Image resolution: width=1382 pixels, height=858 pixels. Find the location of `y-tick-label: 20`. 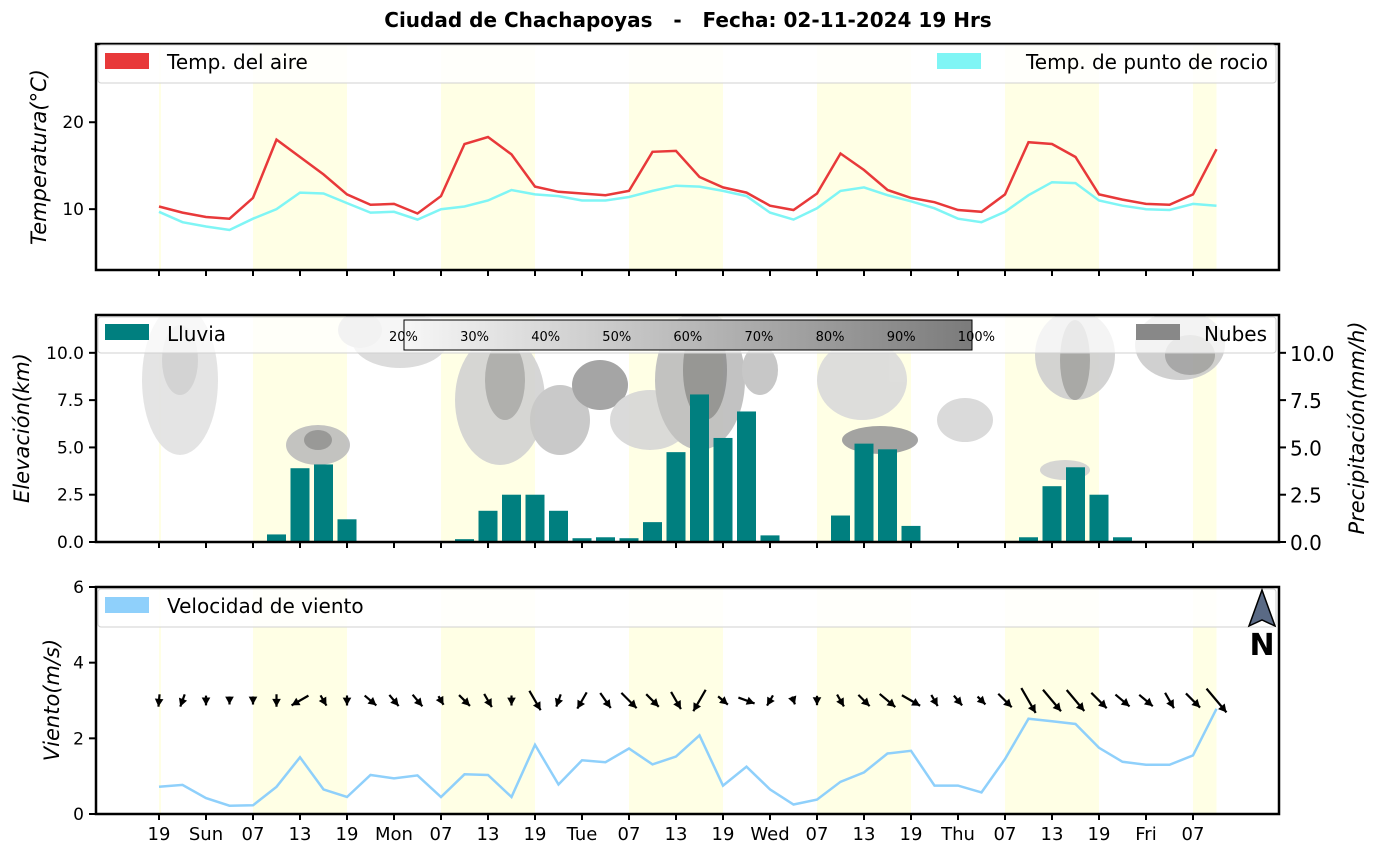

y-tick-label: 20 is located at coordinates (73, 123).